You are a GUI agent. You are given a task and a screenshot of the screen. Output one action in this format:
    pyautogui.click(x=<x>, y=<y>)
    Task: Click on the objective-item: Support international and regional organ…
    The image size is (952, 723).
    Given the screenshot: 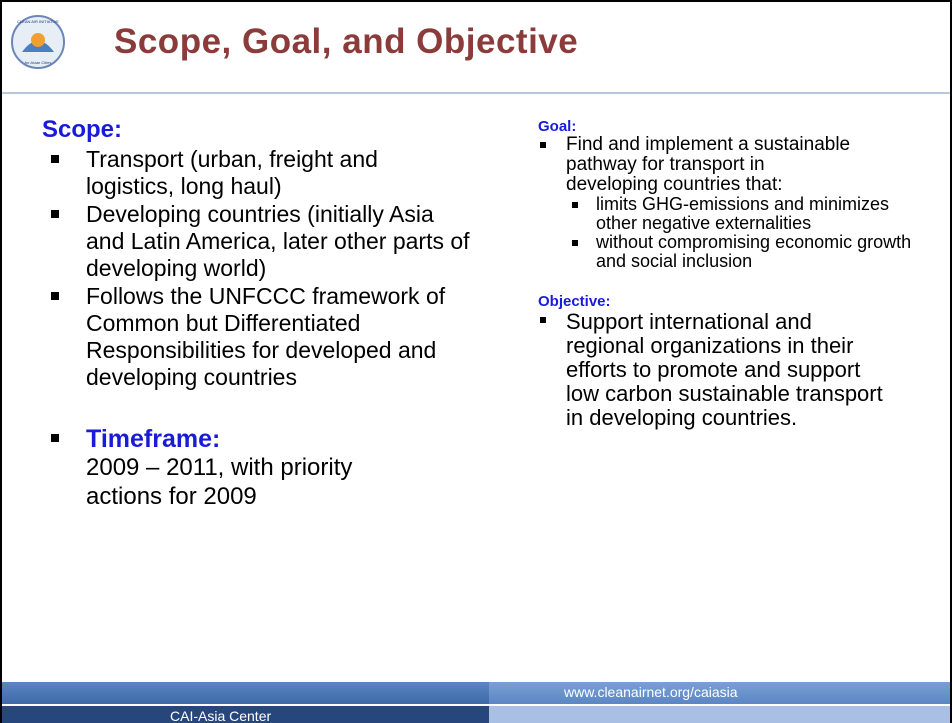 What is the action you would take?
    pyautogui.click(x=733, y=370)
    